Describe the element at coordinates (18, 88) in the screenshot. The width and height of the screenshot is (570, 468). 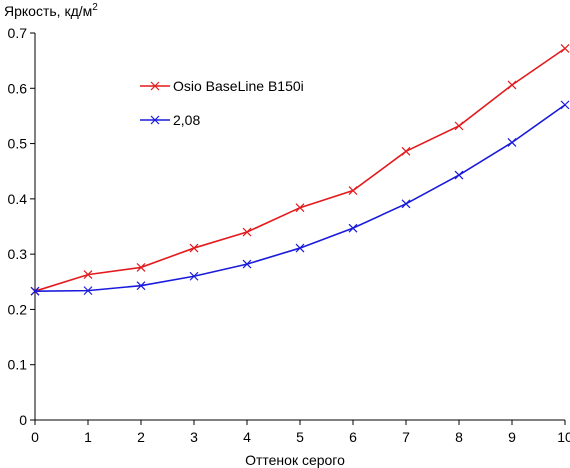
I see `y-tick-label: 0.6` at that location.